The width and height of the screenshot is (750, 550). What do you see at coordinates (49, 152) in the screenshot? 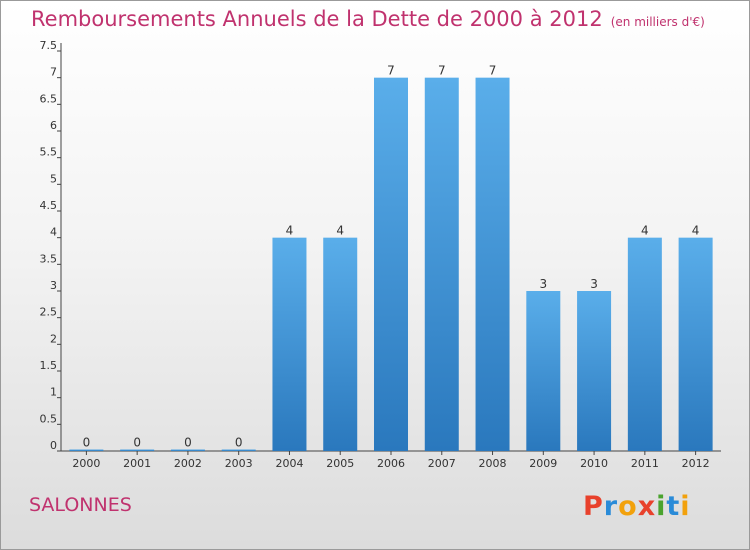
I see `y-tick-label: 5.5` at bounding box center [49, 152].